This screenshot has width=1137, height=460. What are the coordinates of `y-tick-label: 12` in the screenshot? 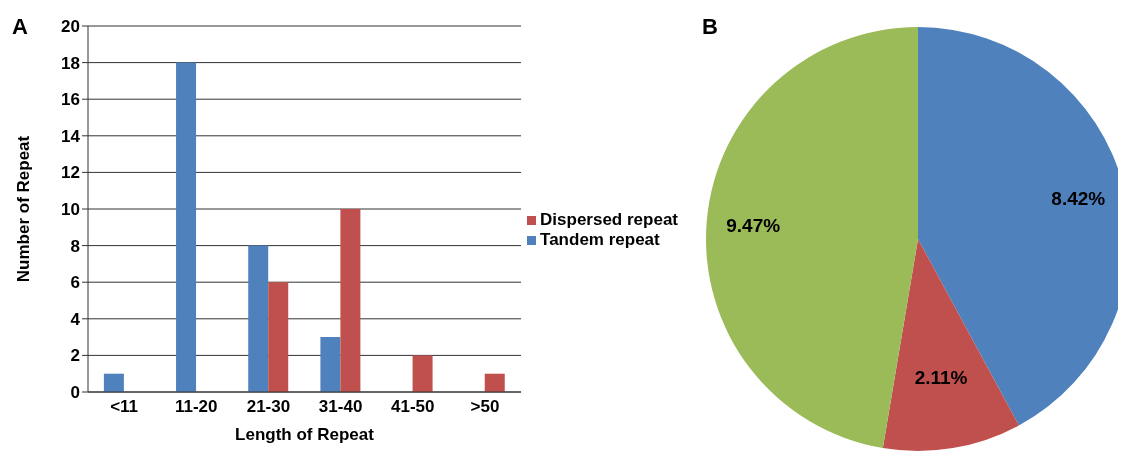 It's located at (70, 173).